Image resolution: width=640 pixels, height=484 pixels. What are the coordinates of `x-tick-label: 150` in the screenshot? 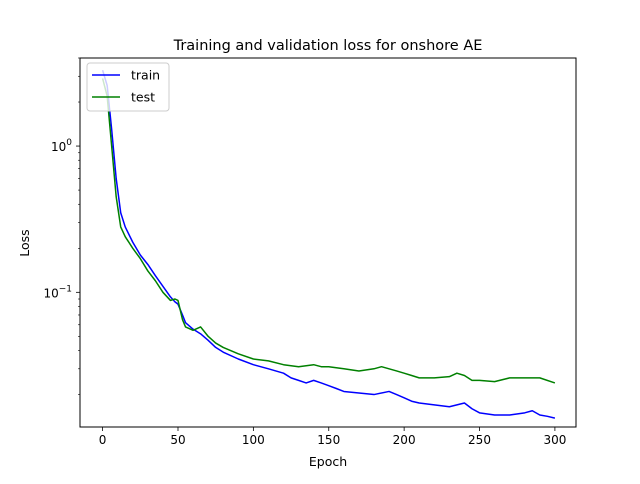 It's located at (328, 440).